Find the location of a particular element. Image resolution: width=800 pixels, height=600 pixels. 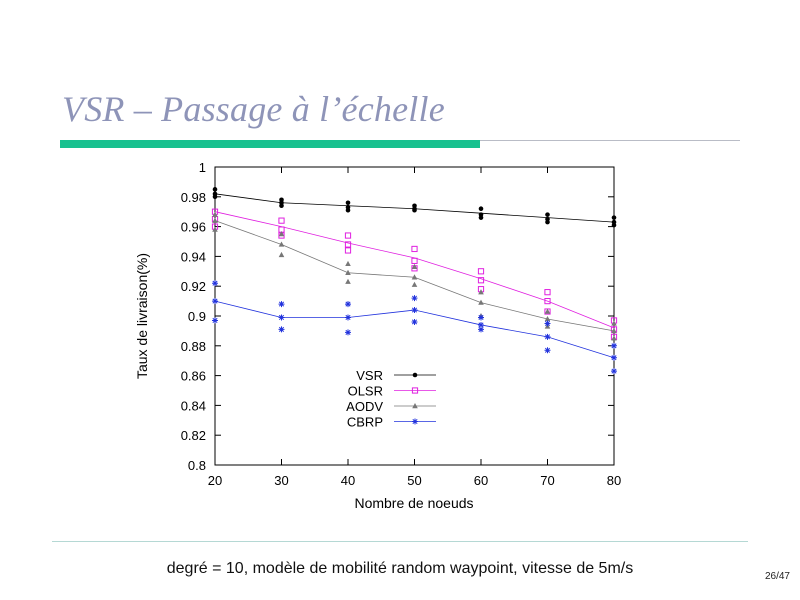

x-tick-label: 40 is located at coordinates (348, 480).